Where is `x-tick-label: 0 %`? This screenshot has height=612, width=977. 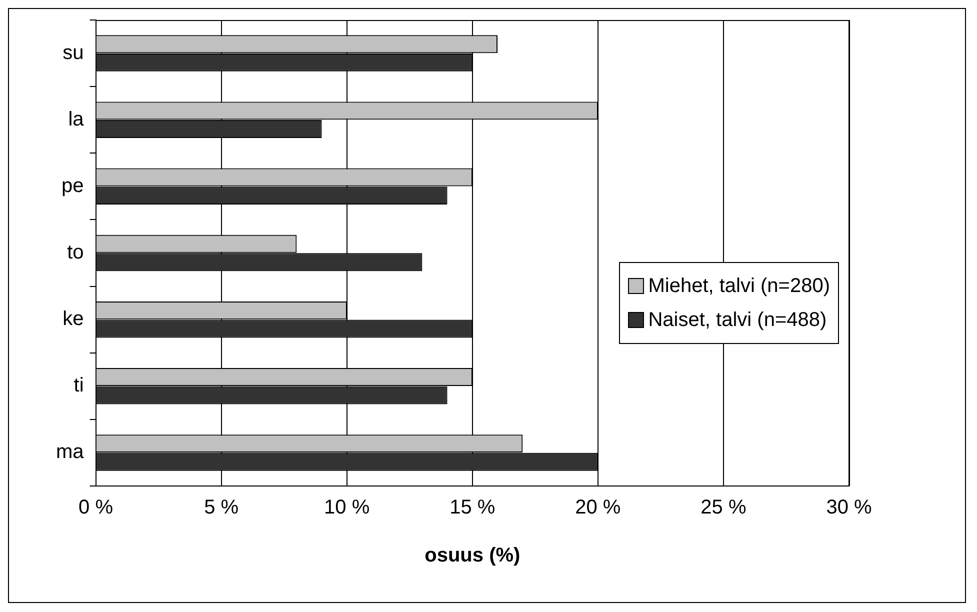 x-tick-label: 0 % is located at coordinates (96, 507).